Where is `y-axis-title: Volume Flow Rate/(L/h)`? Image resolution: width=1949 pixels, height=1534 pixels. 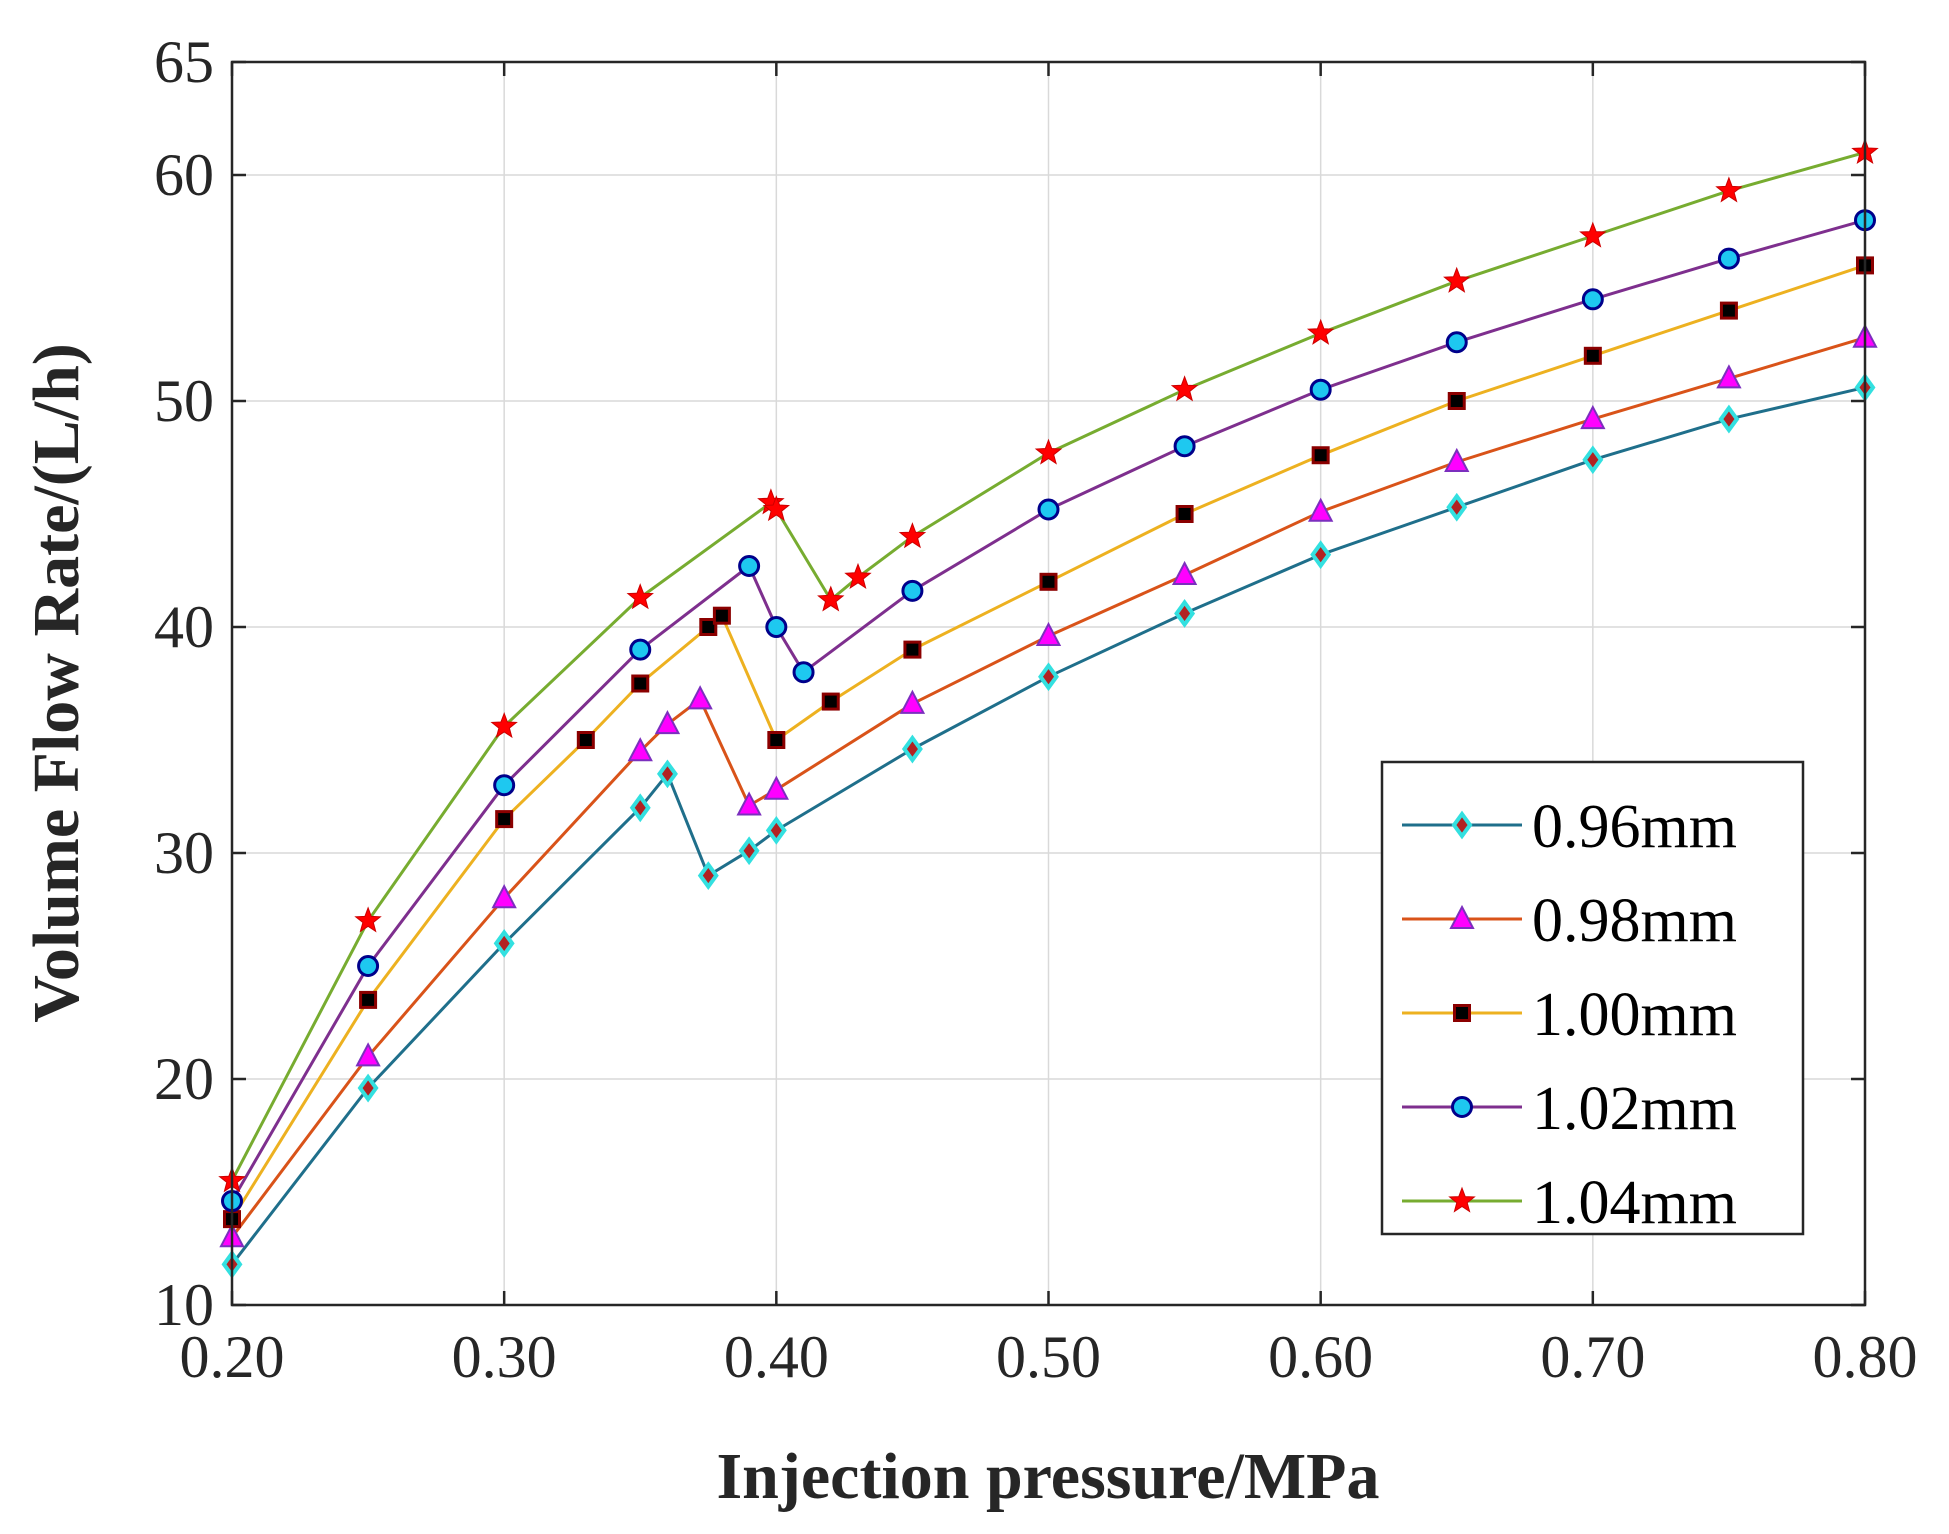
y-axis-title: Volume Flow Rate/(L/h) is located at coordinates (56, 683).